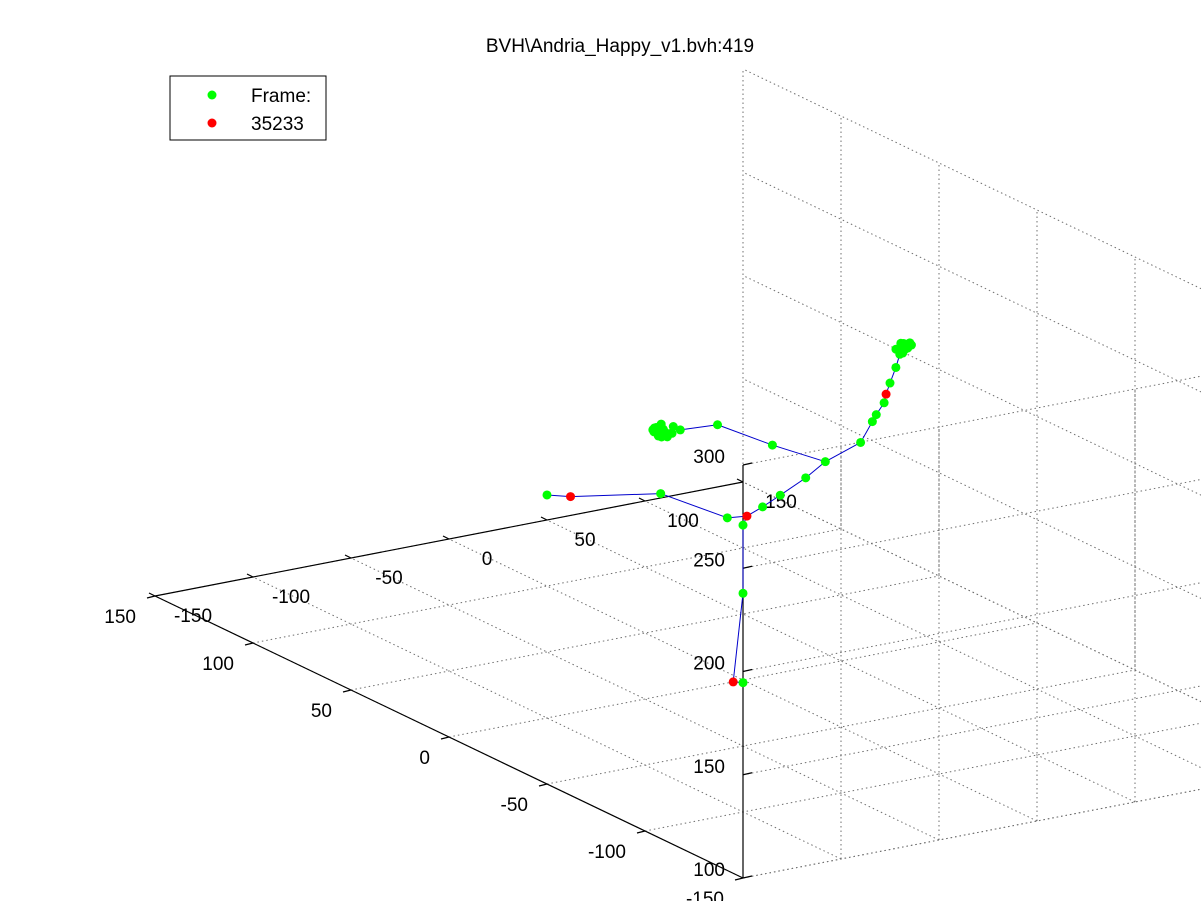 The image size is (1201, 901). I want to click on legend-marker-frame, so click(212, 95).